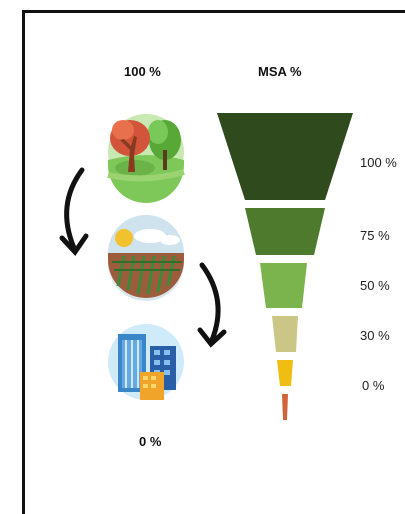 Image resolution: width=405 pixels, height=514 pixels. Describe the element at coordinates (285, 407) in the screenshot. I see `funnel-tip` at that location.